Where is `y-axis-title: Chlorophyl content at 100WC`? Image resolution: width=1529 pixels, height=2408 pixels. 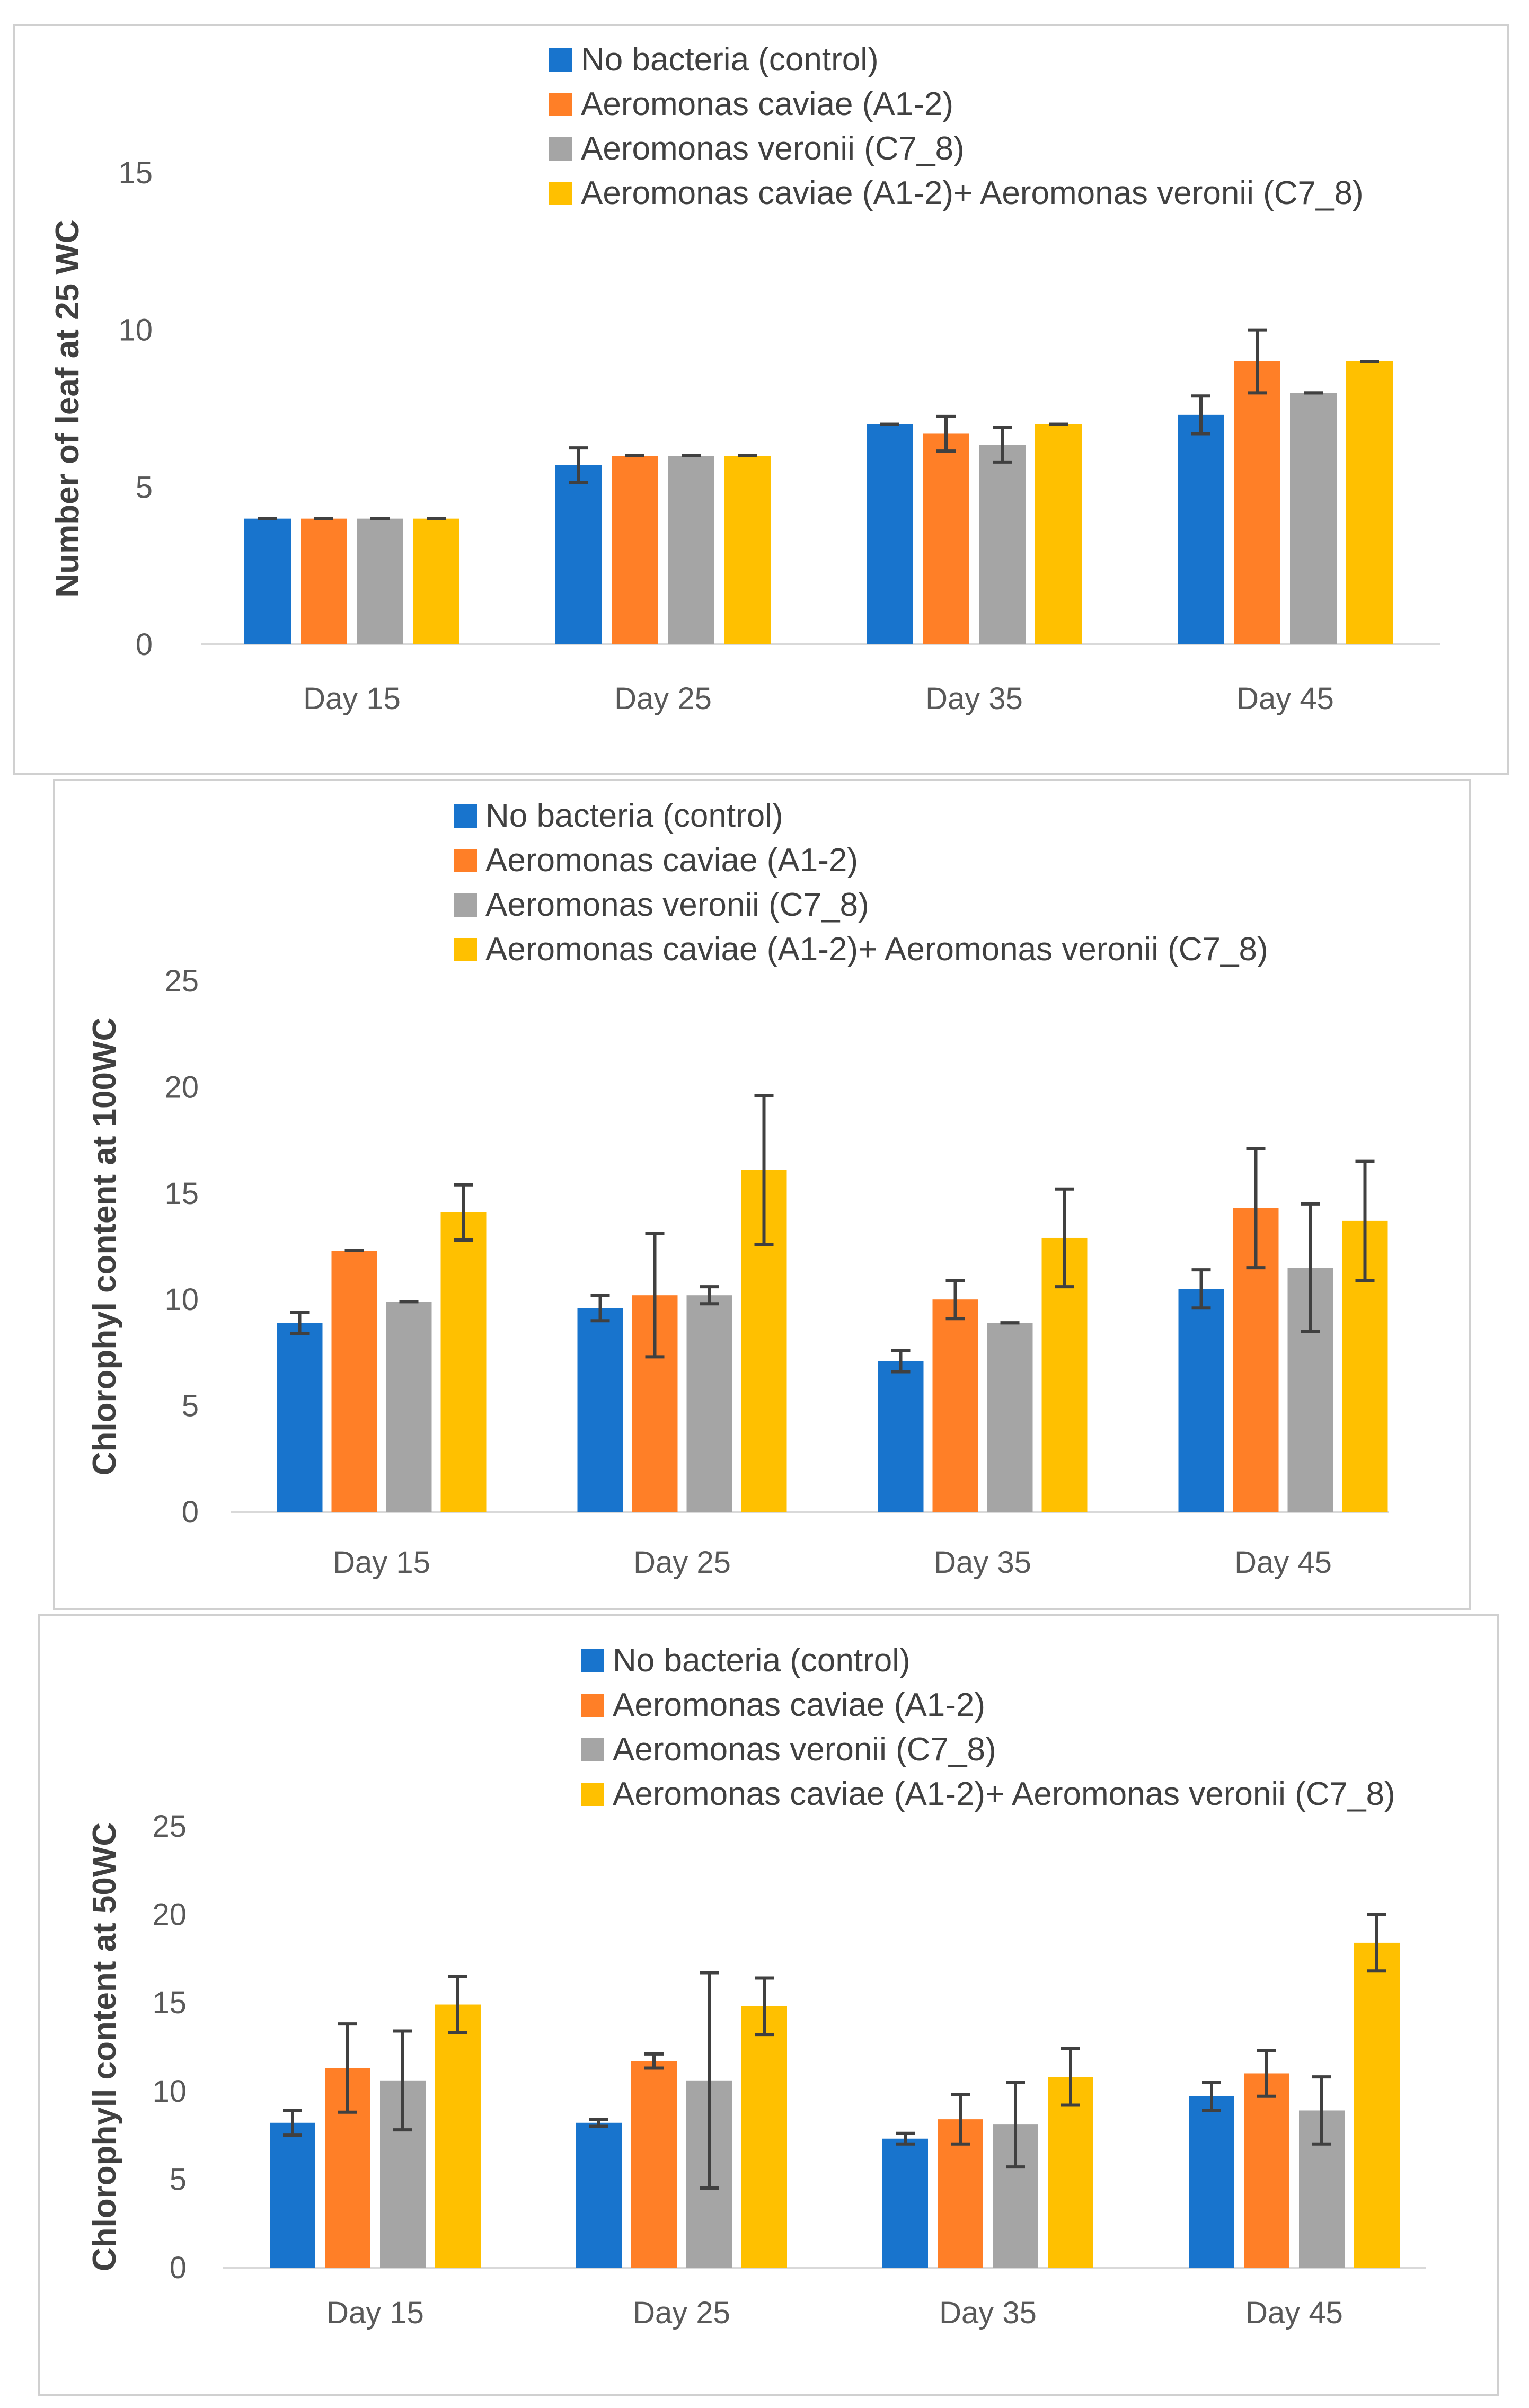
y-axis-title: Chlorophyl content at 100WC is located at coordinates (104, 1246).